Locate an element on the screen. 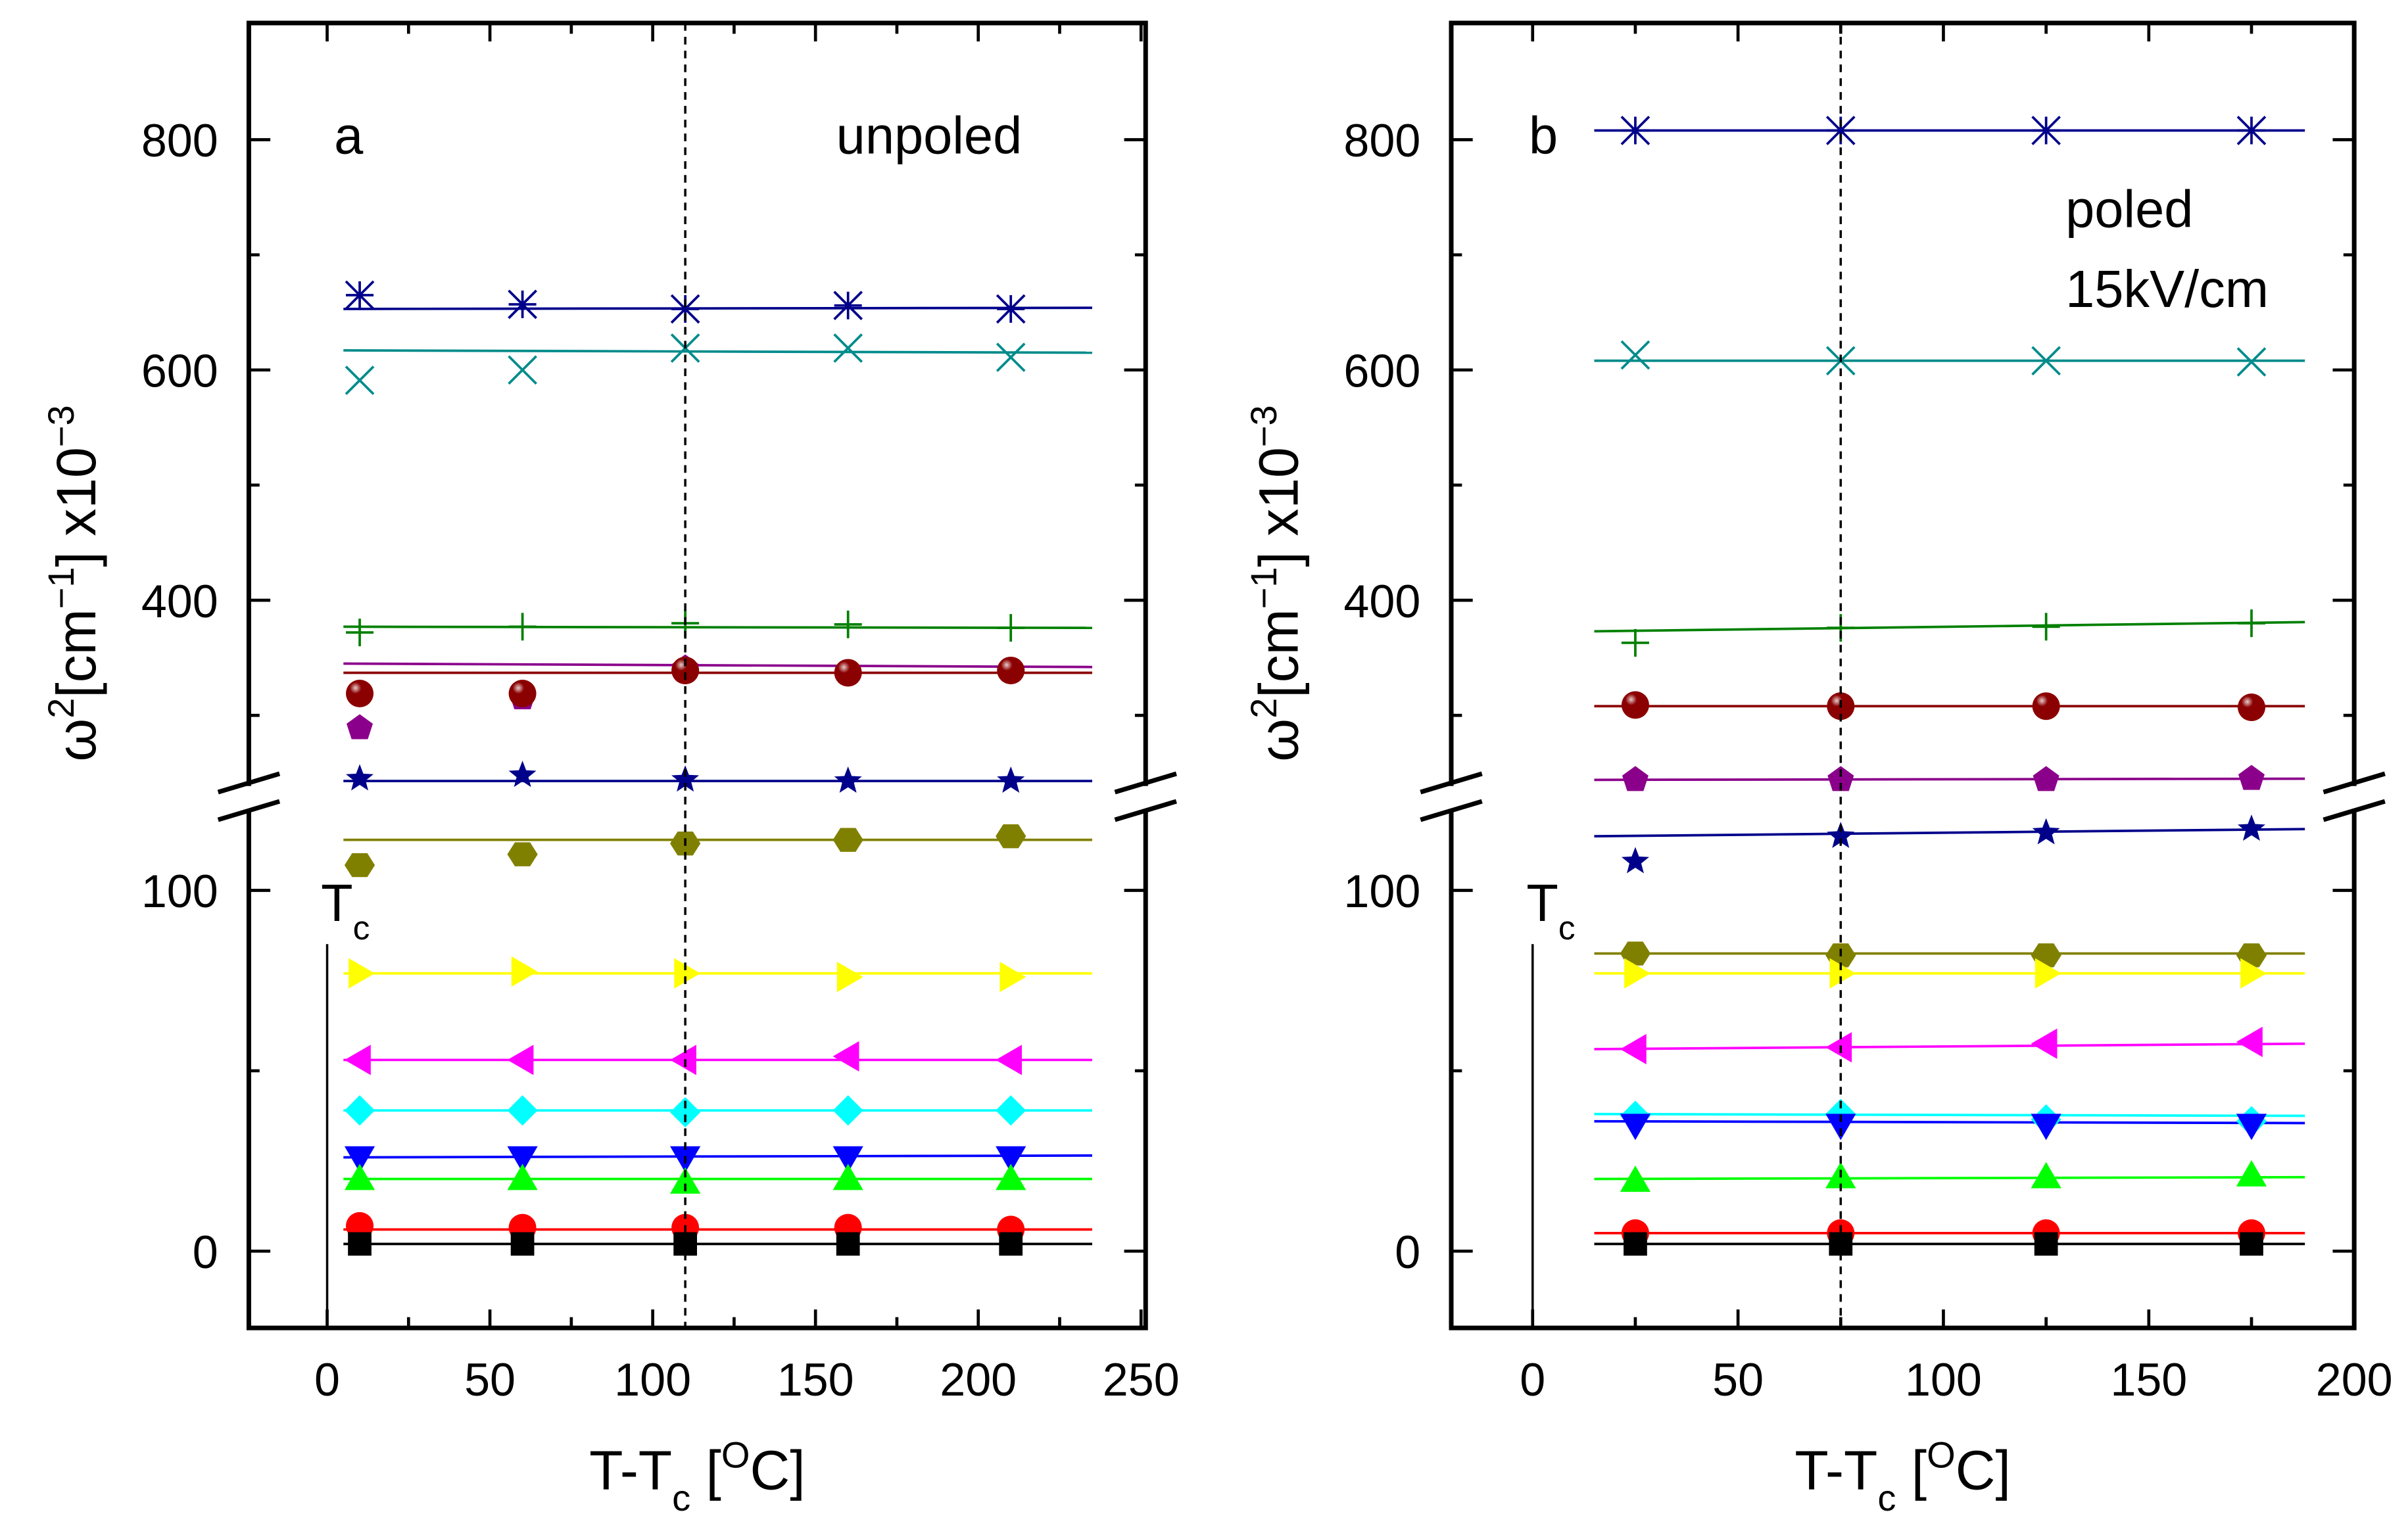  panel-annotation: unpoled is located at coordinates (929, 135).